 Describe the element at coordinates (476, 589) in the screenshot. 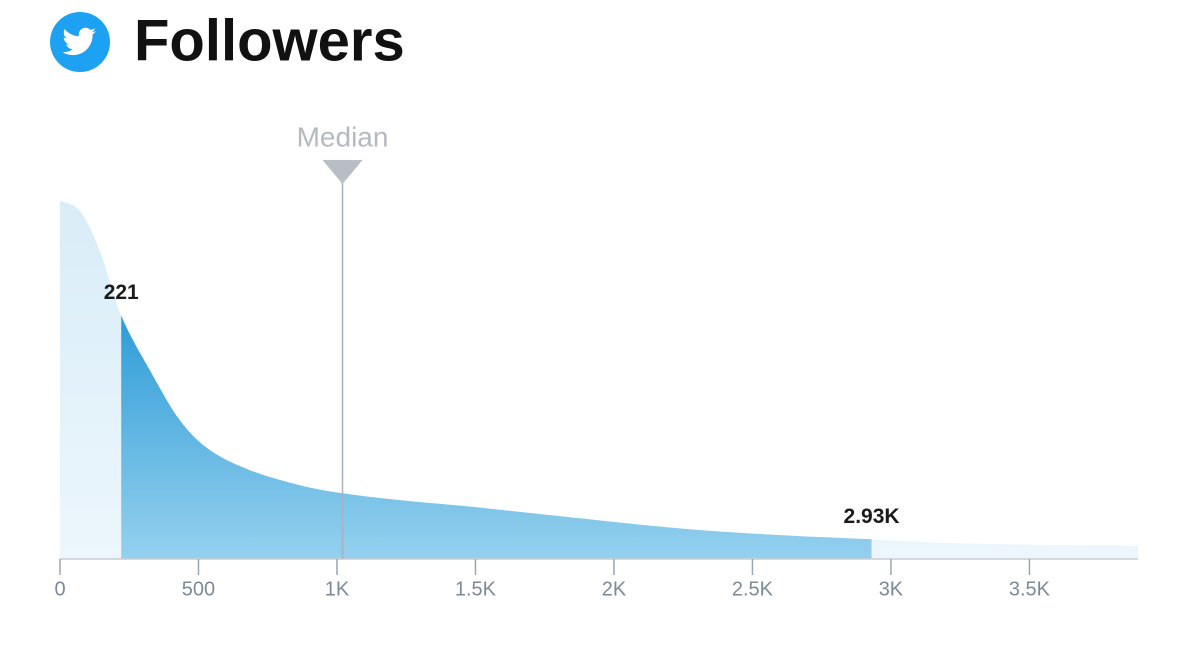

I see `x-tick-label: 1.5K` at that location.